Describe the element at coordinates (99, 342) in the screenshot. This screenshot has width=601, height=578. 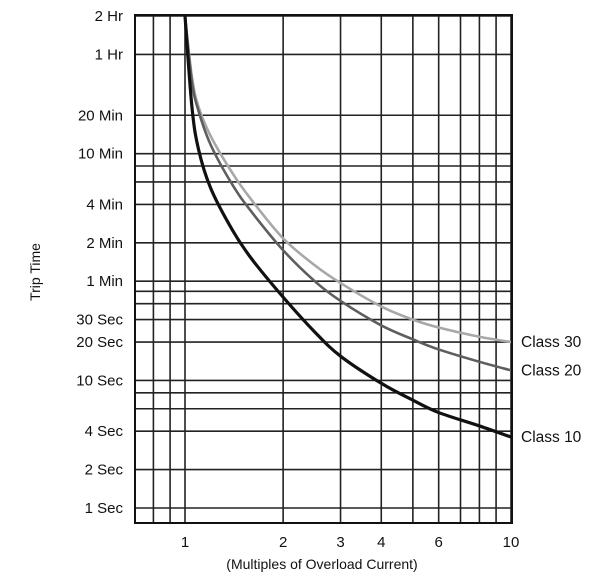
I see `y-tick-label: 20 Sec` at that location.